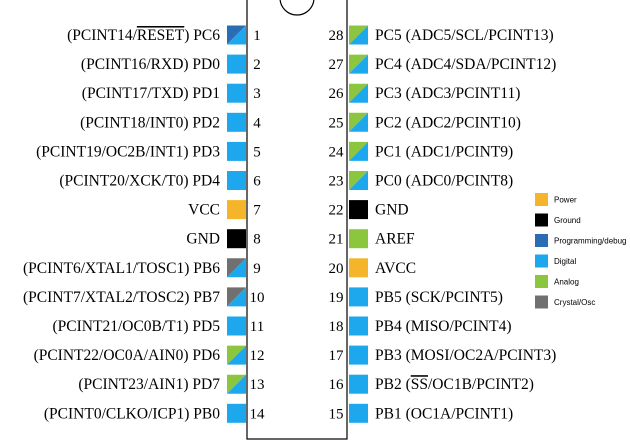  Describe the element at coordinates (336, 182) in the screenshot. I see `pin-number: 23` at that location.